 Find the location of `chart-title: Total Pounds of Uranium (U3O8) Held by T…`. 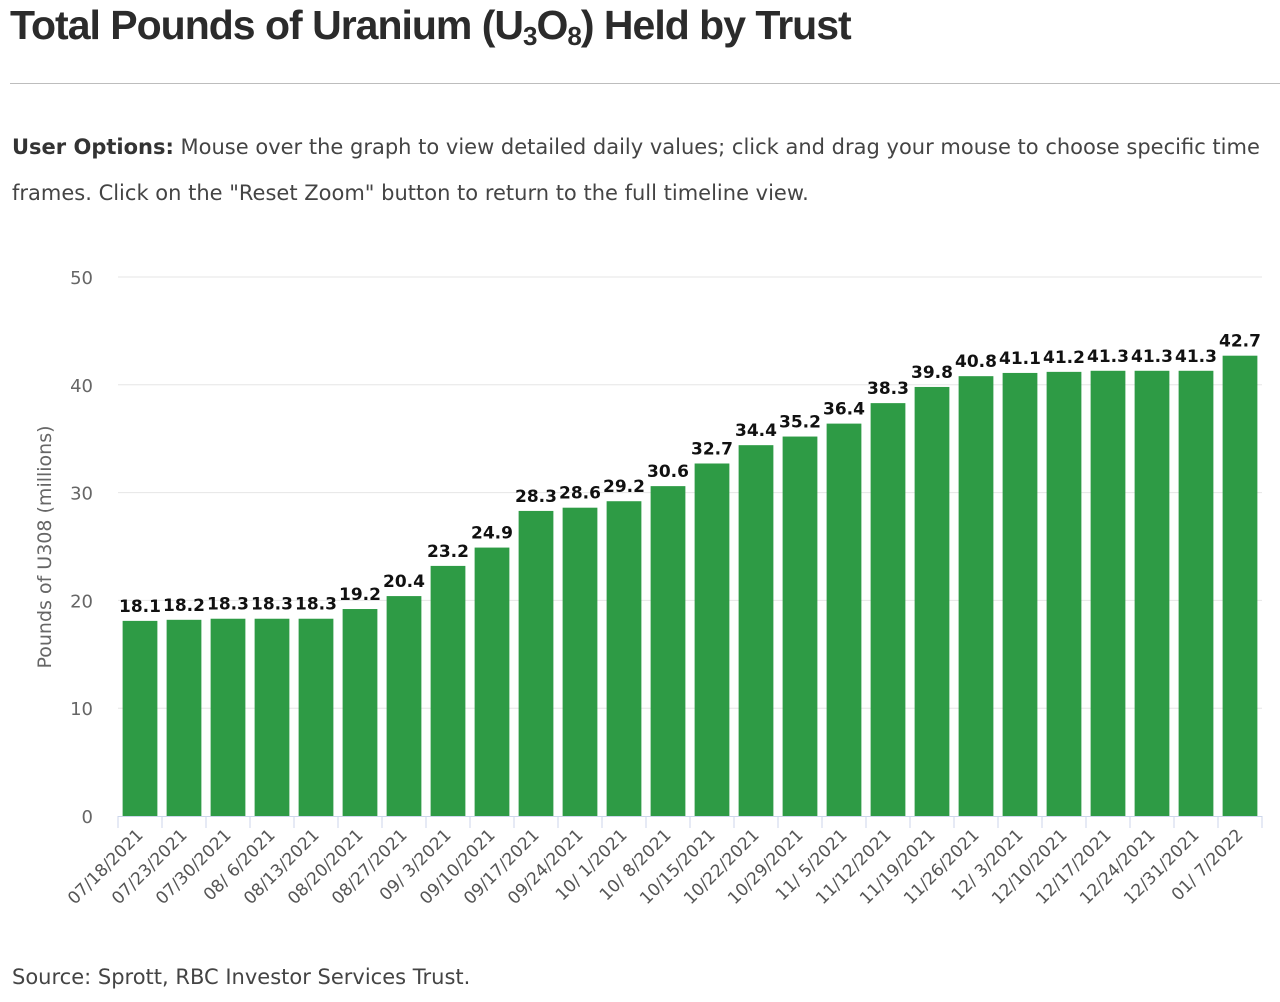

chart-title: Total Pounds of Uranium (U3O8) Held by T… is located at coordinates (431, 26).